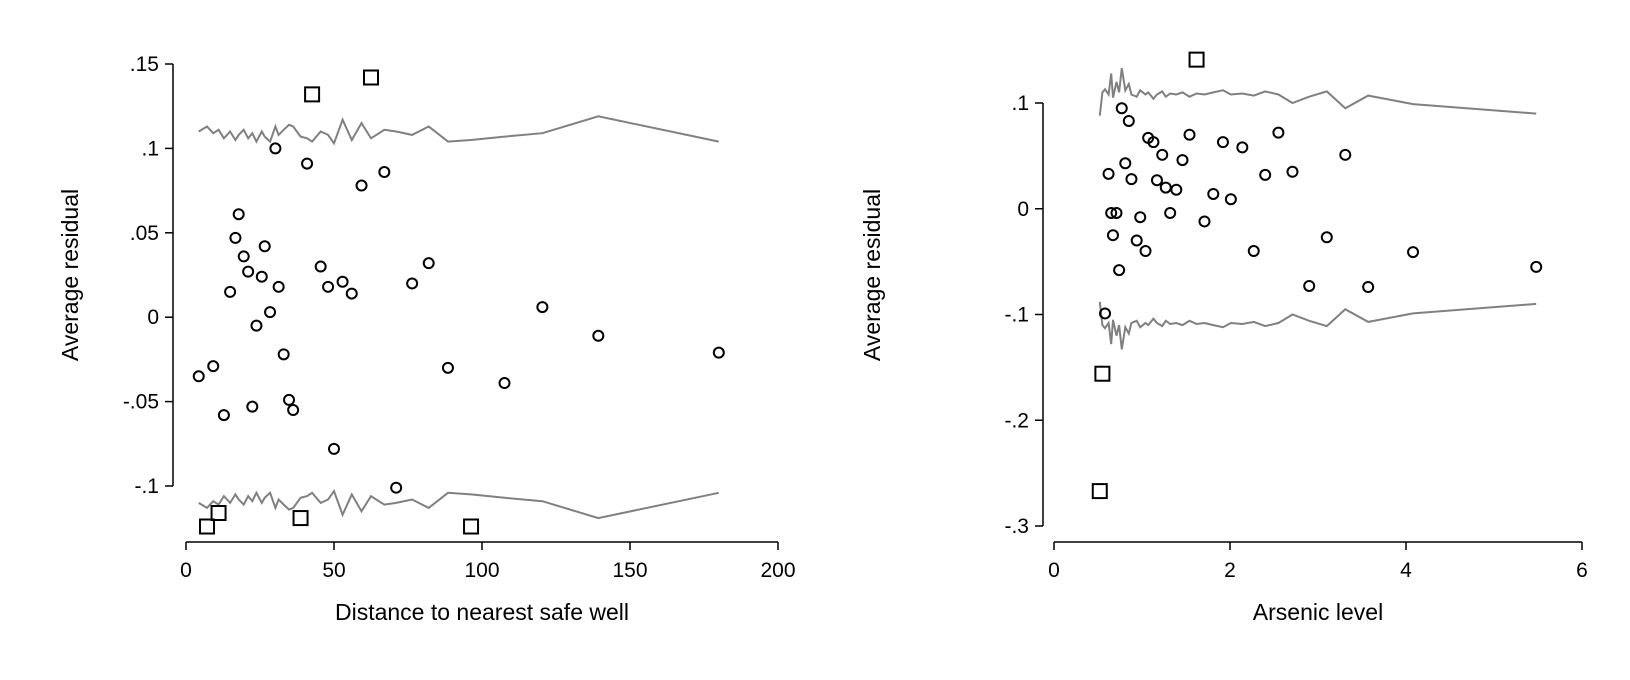 Image resolution: width=1630 pixels, height=680 pixels. Describe the element at coordinates (1016, 420) in the screenshot. I see `y-tick-label: -.2` at that location.